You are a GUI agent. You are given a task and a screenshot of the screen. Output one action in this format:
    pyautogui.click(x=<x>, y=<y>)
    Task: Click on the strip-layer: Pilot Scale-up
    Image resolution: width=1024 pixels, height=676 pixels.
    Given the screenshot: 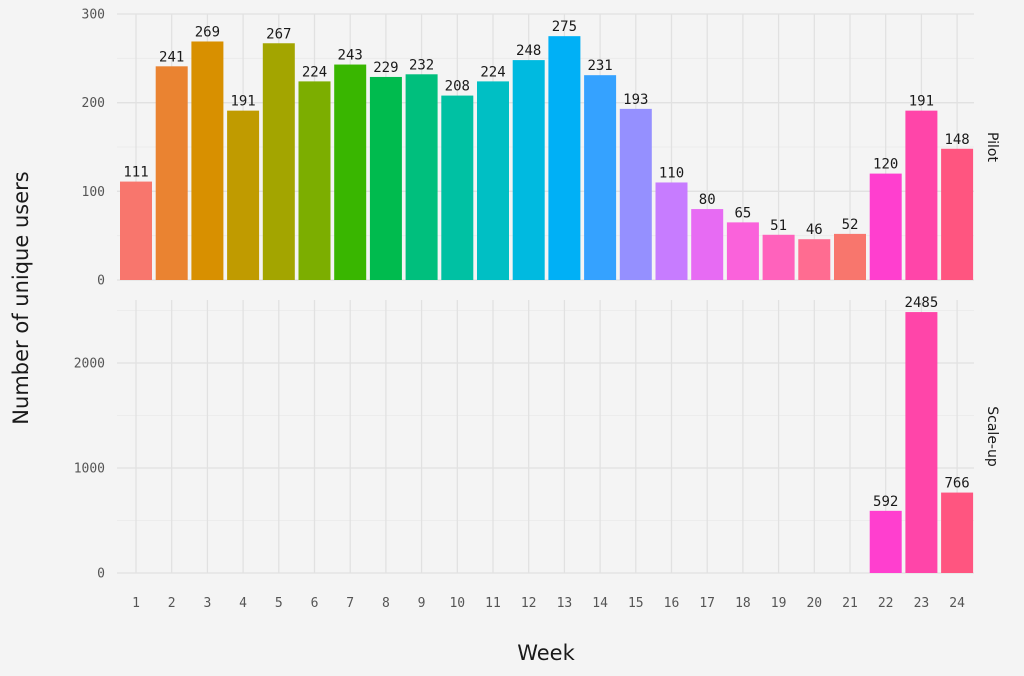 What is the action you would take?
    pyautogui.click(x=992, y=299)
    